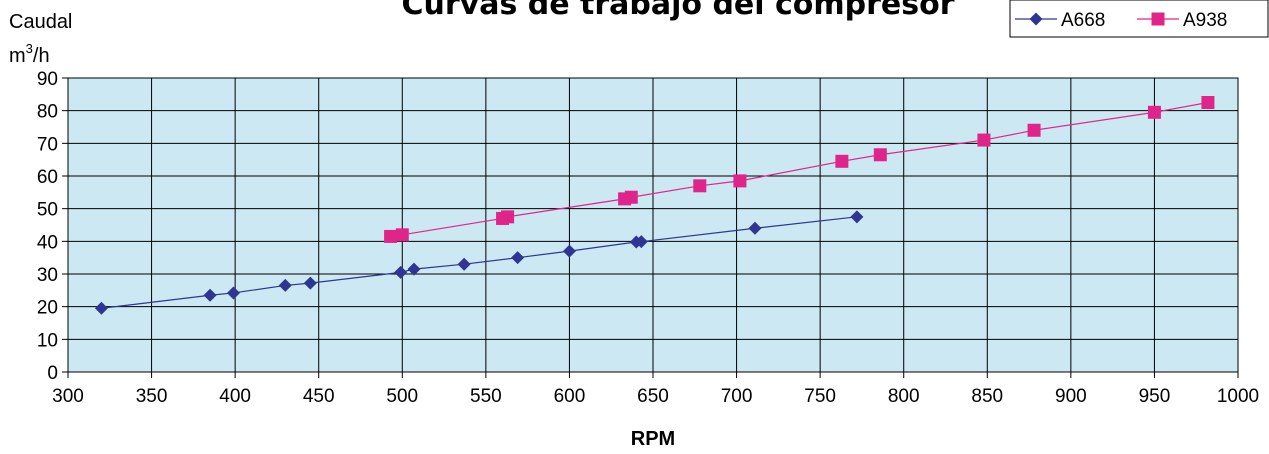 The height and width of the screenshot is (454, 1269). What do you see at coordinates (152, 396) in the screenshot?
I see `x-tick-label: 350` at bounding box center [152, 396].